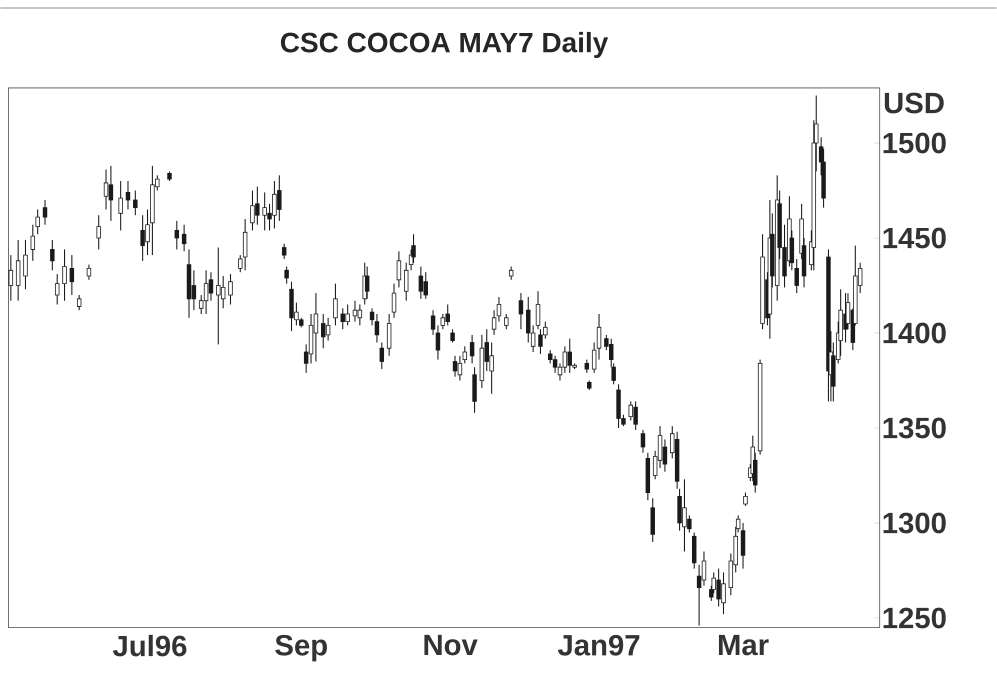 The image size is (997, 699). I want to click on x-tick-label: Nov, so click(451, 645).